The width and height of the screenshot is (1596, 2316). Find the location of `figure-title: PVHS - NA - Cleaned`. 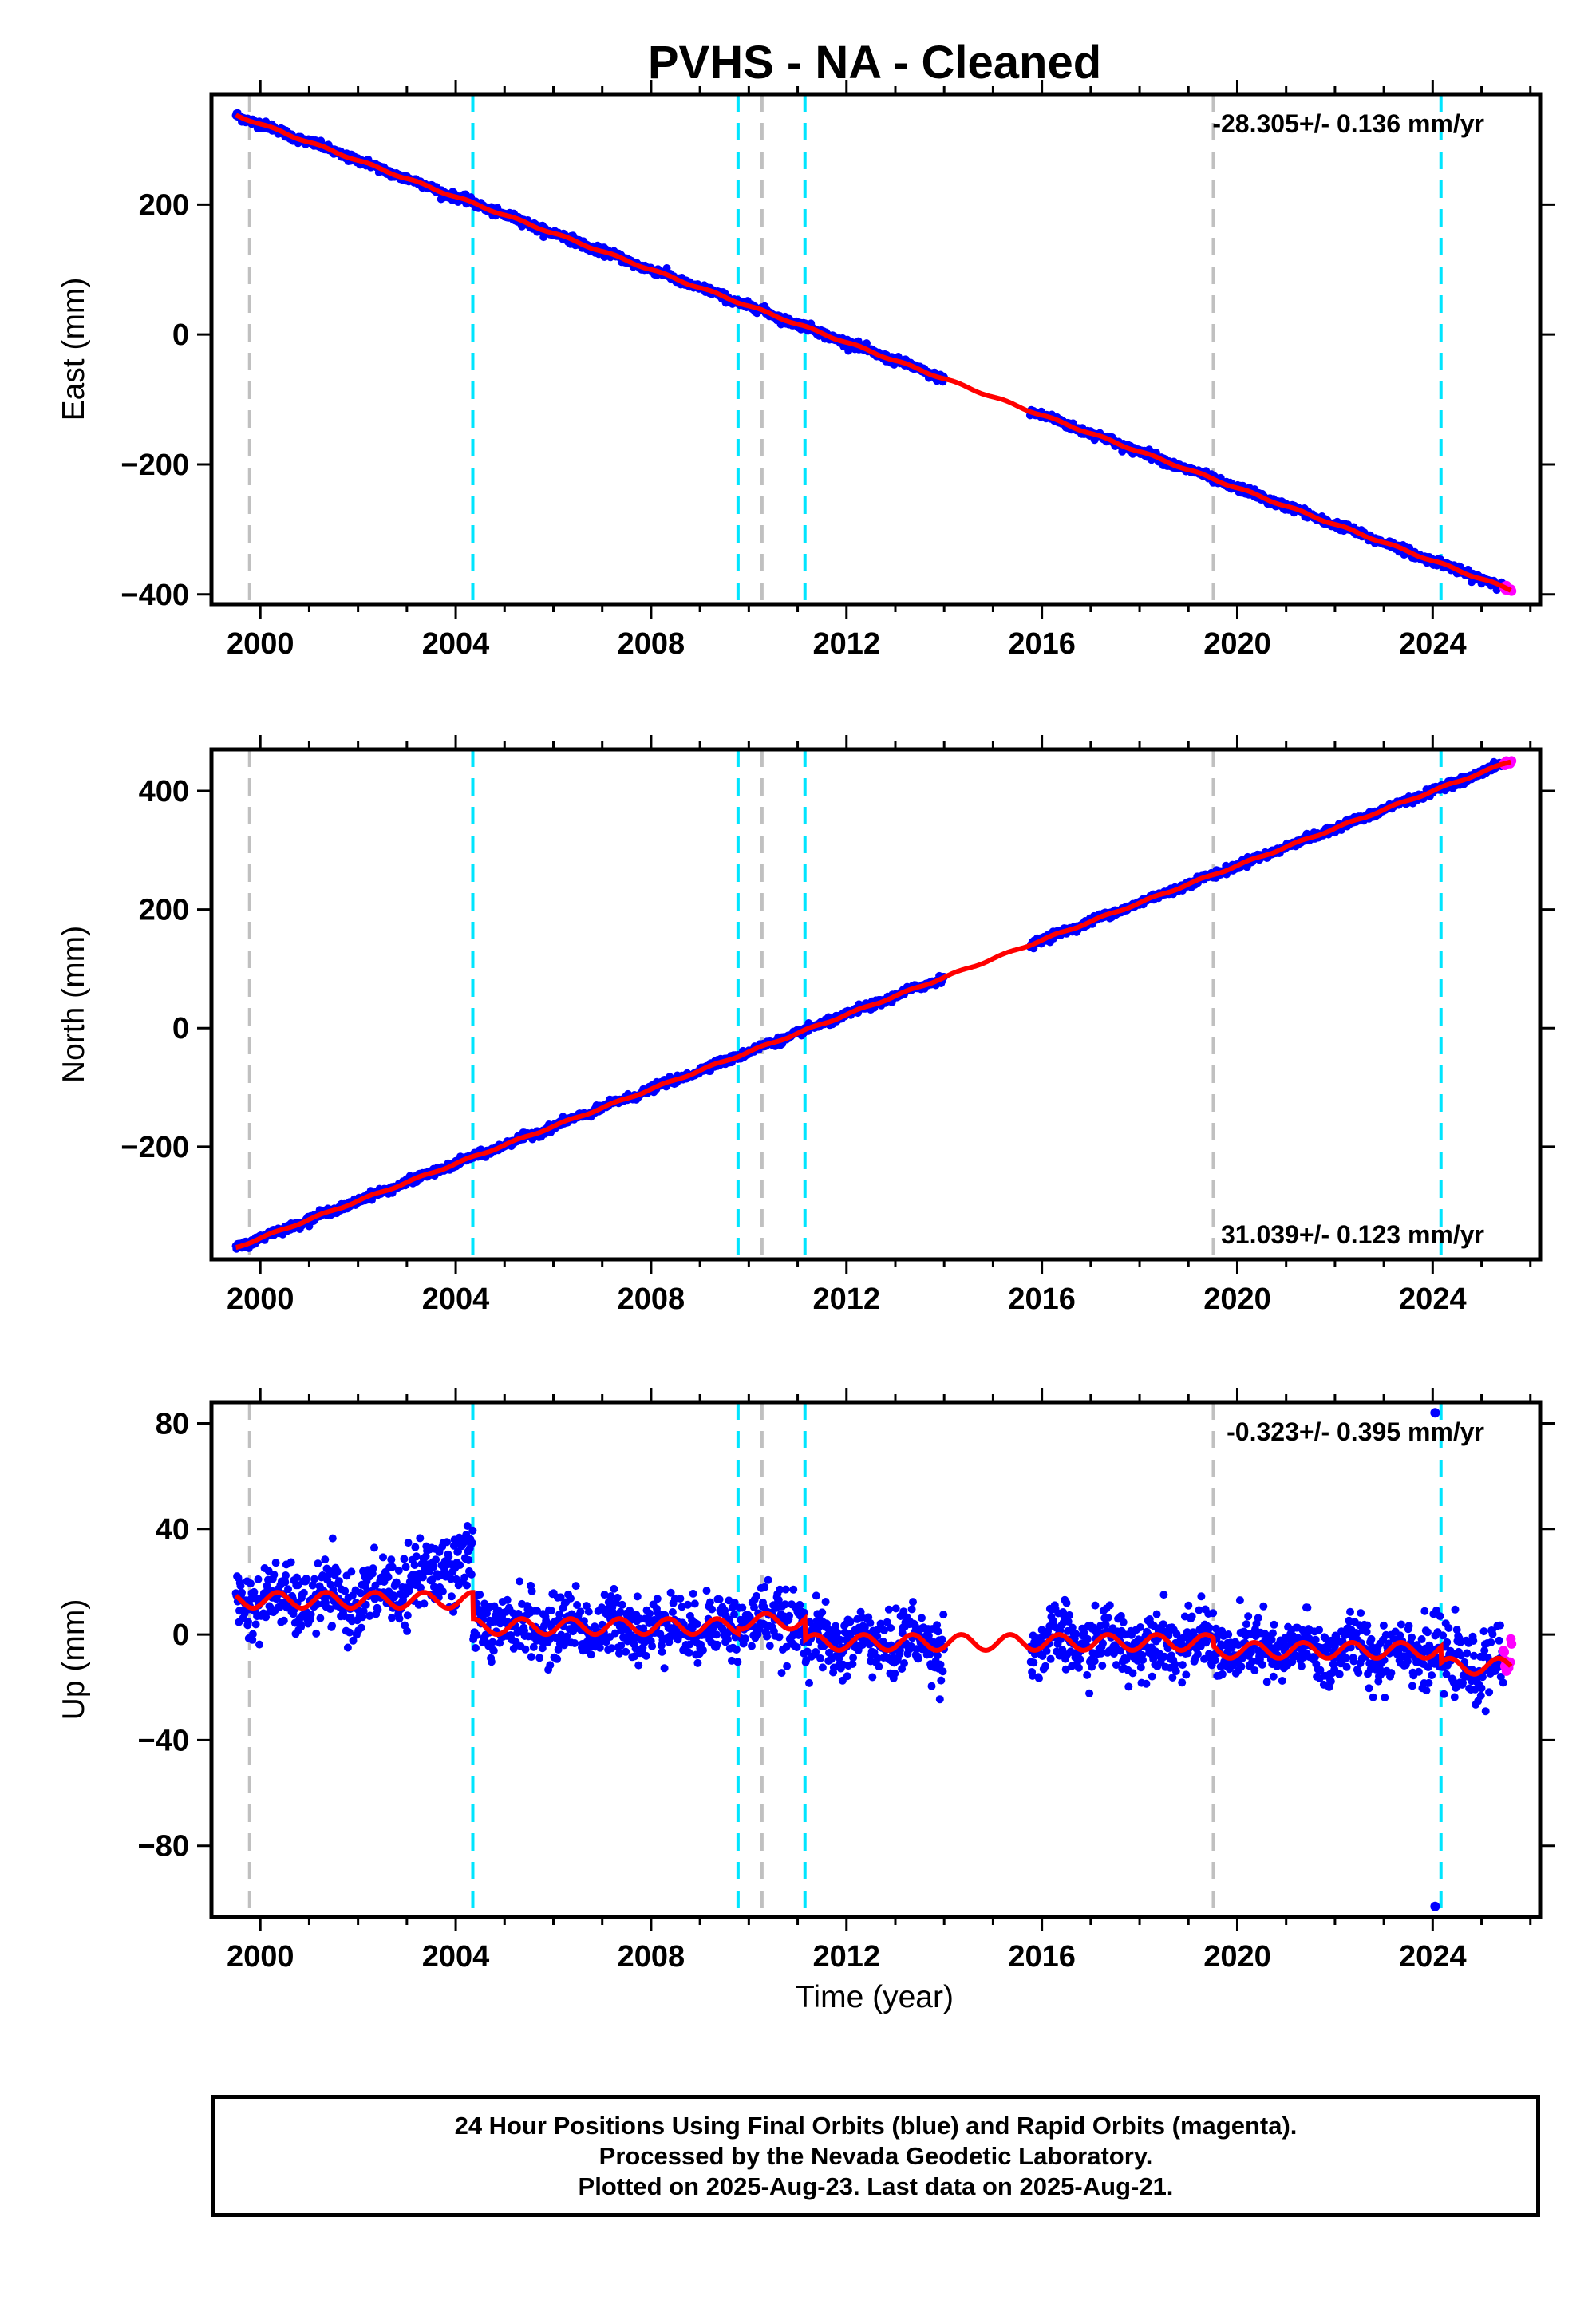

figure-title: PVHS - NA - Cleaned is located at coordinates (874, 63).